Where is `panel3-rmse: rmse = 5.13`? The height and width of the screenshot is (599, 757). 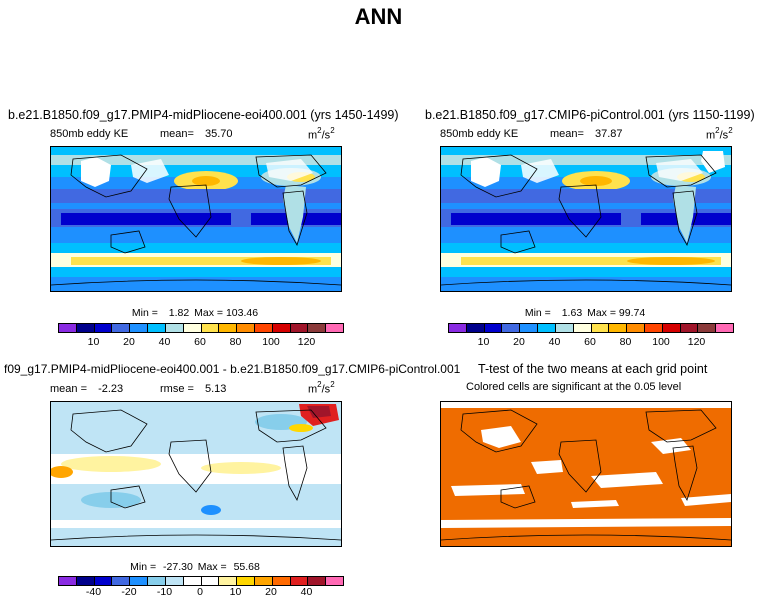 panel3-rmse: rmse = 5.13 is located at coordinates (193, 389).